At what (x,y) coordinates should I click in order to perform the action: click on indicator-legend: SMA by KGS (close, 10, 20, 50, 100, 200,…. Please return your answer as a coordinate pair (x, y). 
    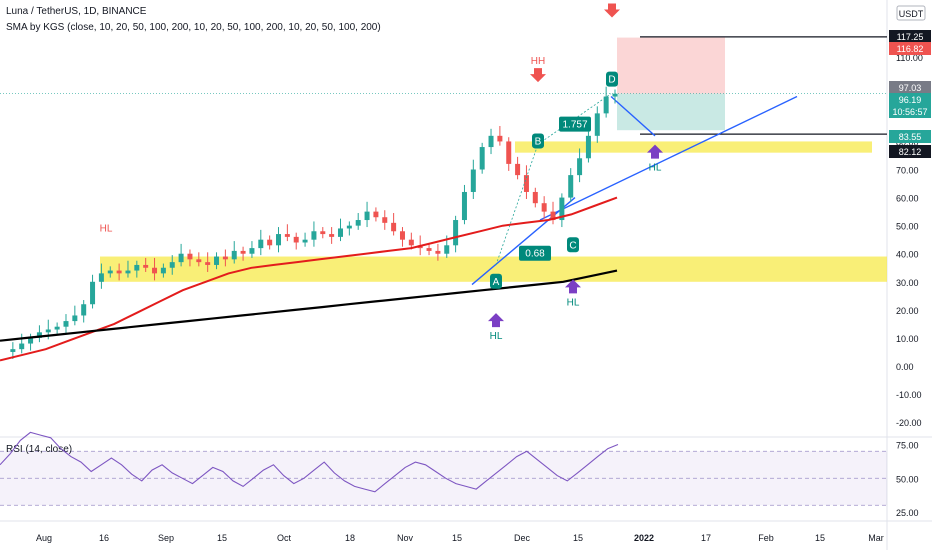
    Looking at the image, I should click on (193, 27).